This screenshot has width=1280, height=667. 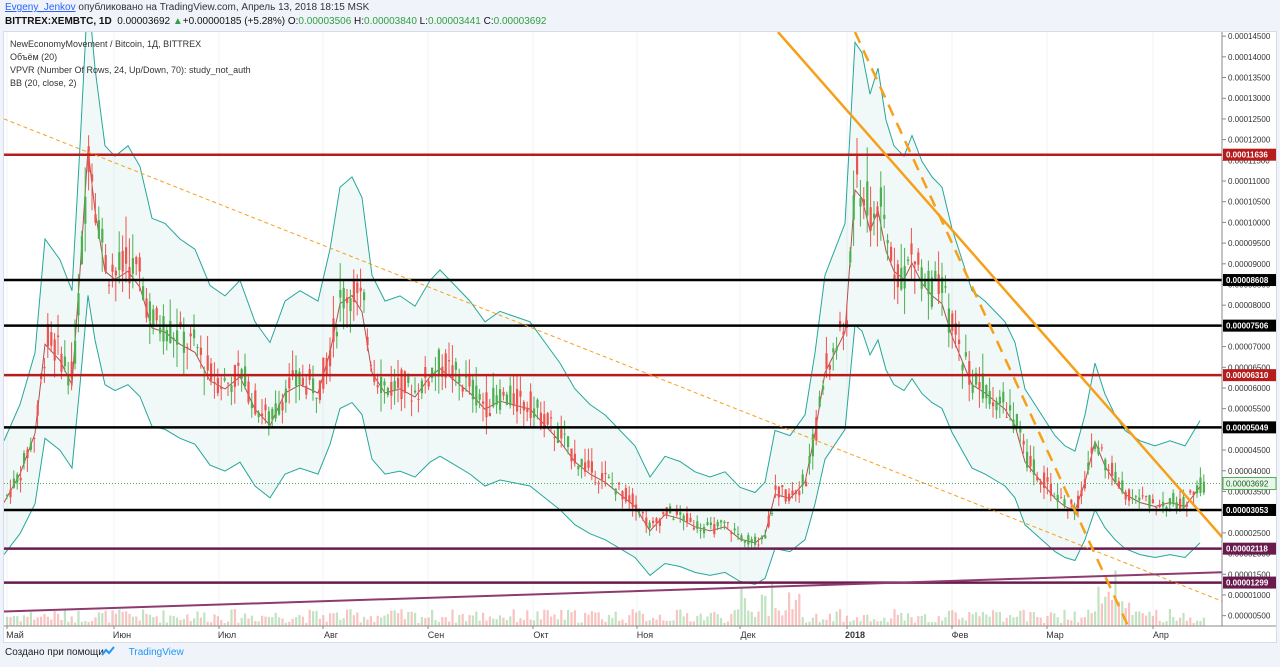 I want to click on level-price-box, so click(x=1249, y=427).